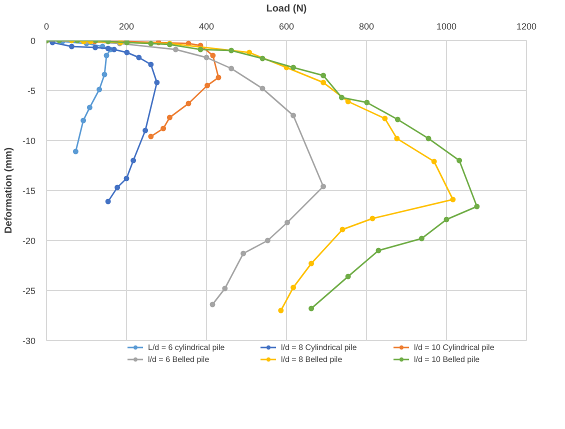 The width and height of the screenshot is (565, 429). I want to click on x-tick-label: 600, so click(286, 27).